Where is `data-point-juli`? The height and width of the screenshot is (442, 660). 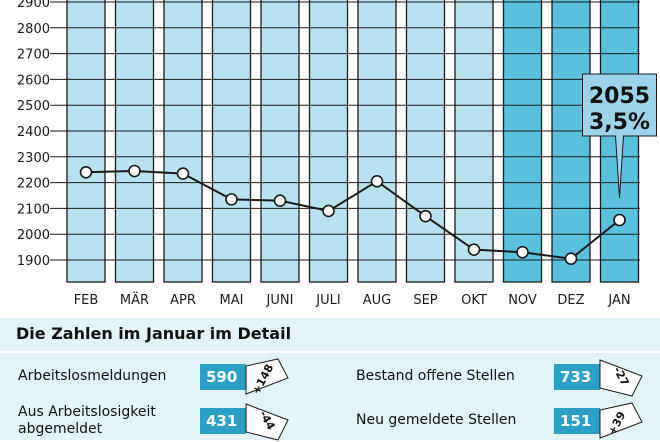
data-point-juli is located at coordinates (328, 211).